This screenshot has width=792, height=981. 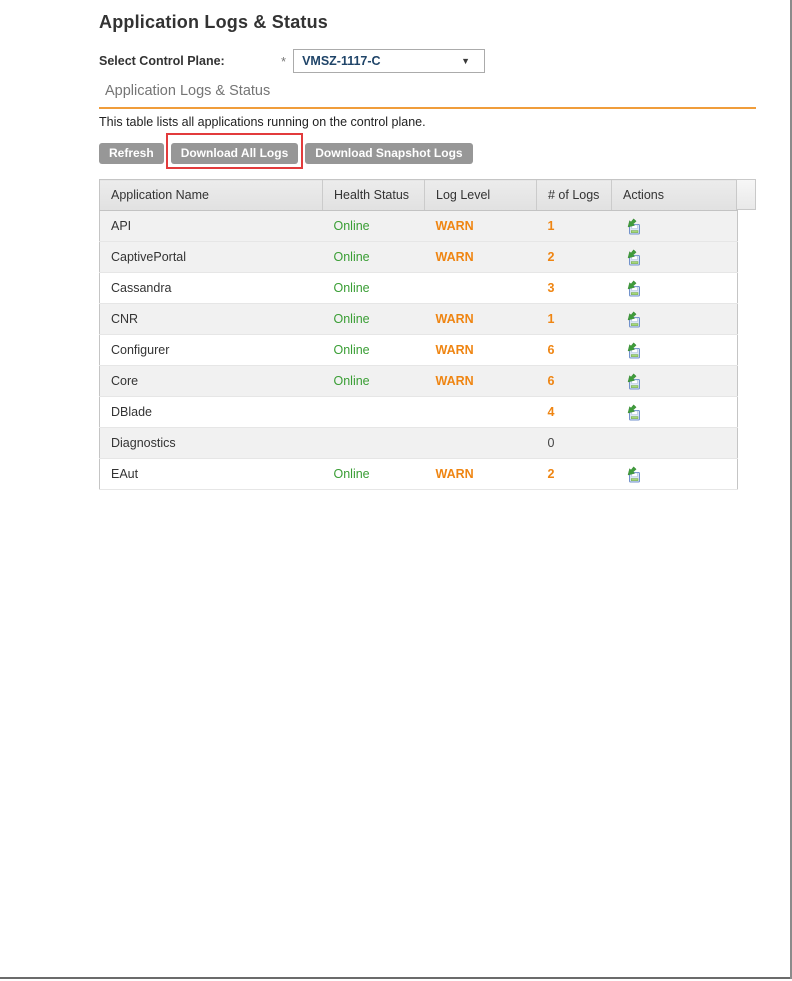 I want to click on refresh-button: Refresh, so click(x=131, y=153).